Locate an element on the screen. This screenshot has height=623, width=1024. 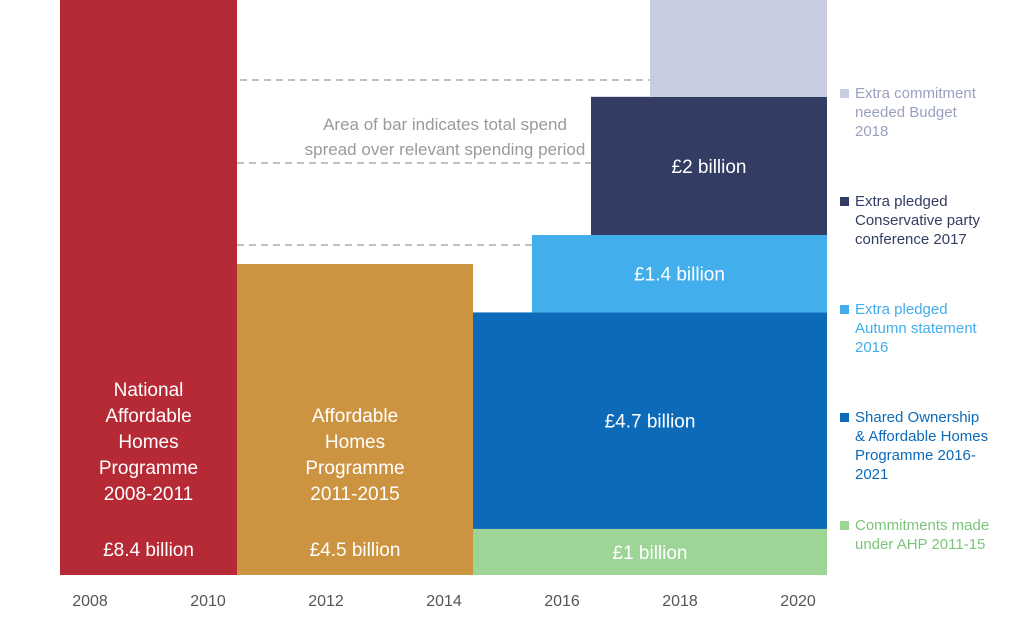
x-tick-label: 2010 is located at coordinates (208, 601).